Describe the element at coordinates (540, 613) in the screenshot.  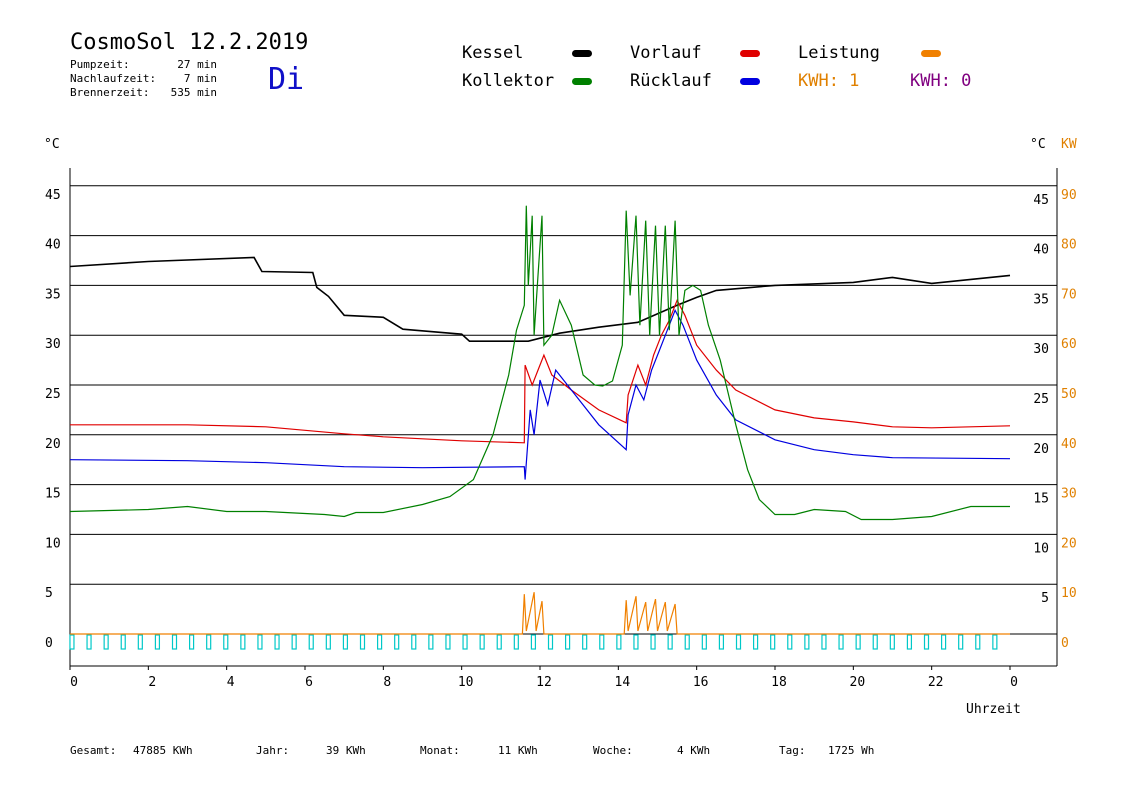
I see `series-line-leistung` at that location.